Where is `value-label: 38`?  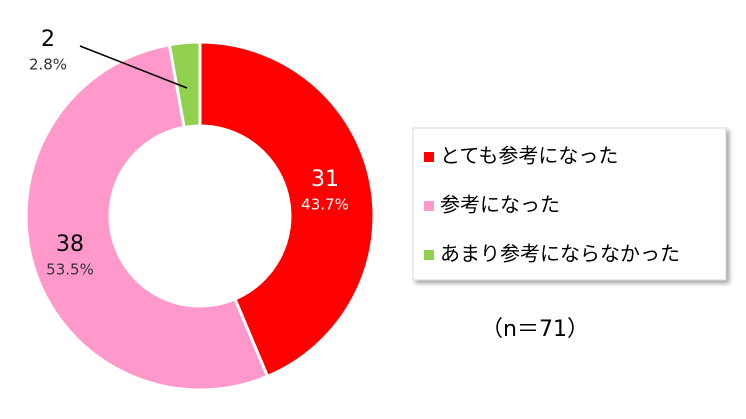
value-label: 38 is located at coordinates (70, 244).